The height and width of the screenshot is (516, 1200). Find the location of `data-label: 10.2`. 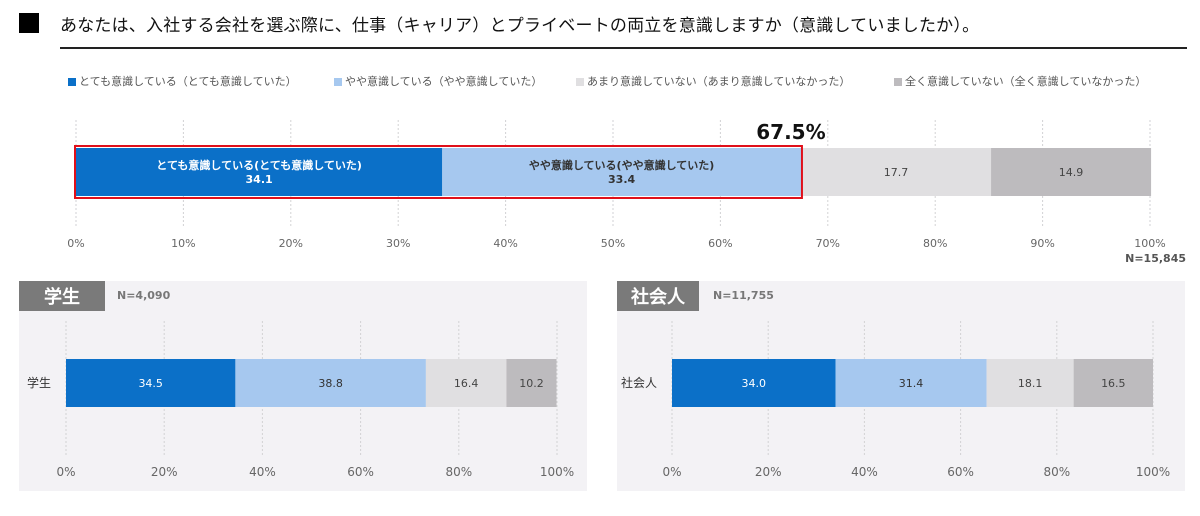

data-label: 10.2 is located at coordinates (531, 383).